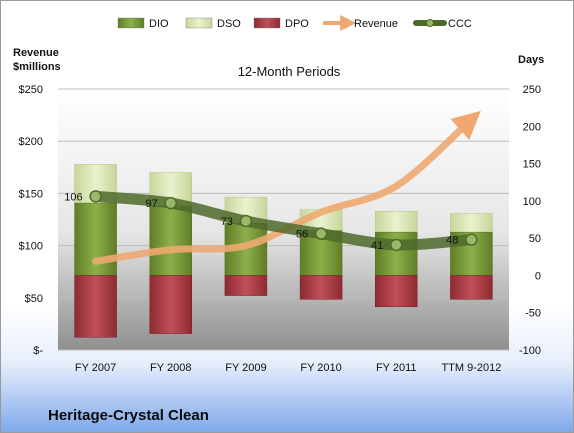 The width and height of the screenshot is (574, 433). I want to click on left-tick-label-5: $250, so click(31, 90).